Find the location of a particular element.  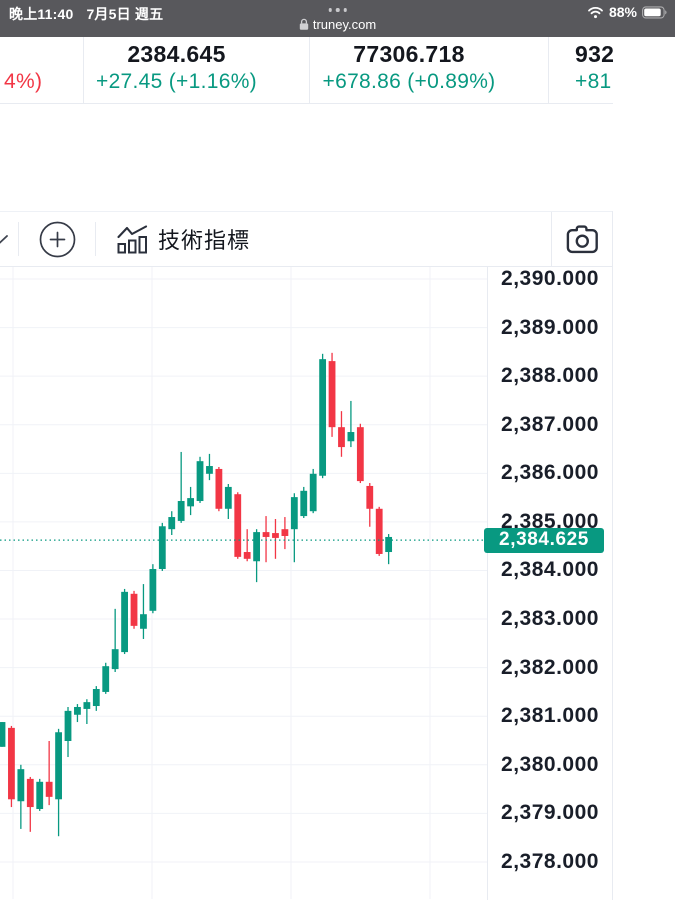

ticker-cell-clipped: 932 +81. is located at coordinates (581, 70).